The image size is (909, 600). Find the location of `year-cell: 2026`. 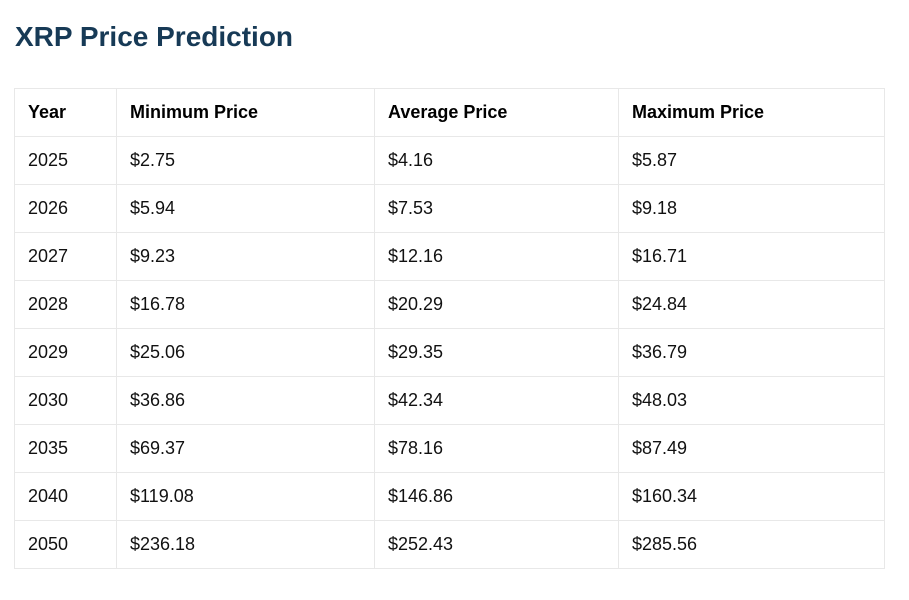

year-cell: 2026 is located at coordinates (65, 208).